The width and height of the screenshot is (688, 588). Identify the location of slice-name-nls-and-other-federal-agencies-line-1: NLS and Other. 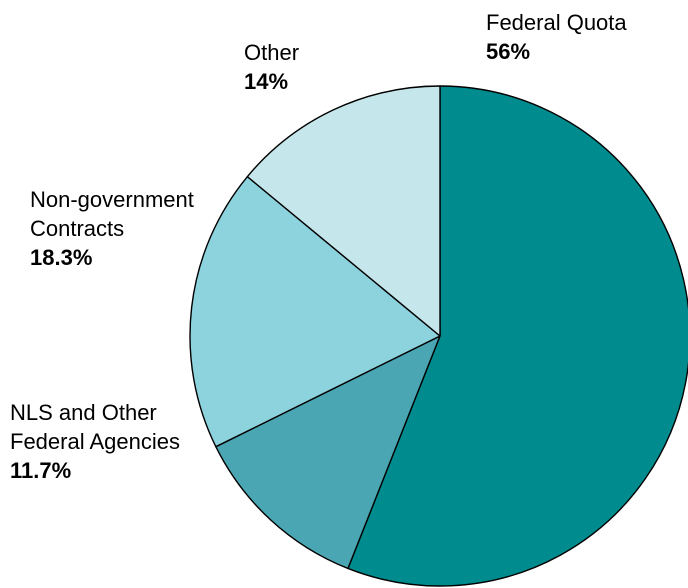
(83, 412).